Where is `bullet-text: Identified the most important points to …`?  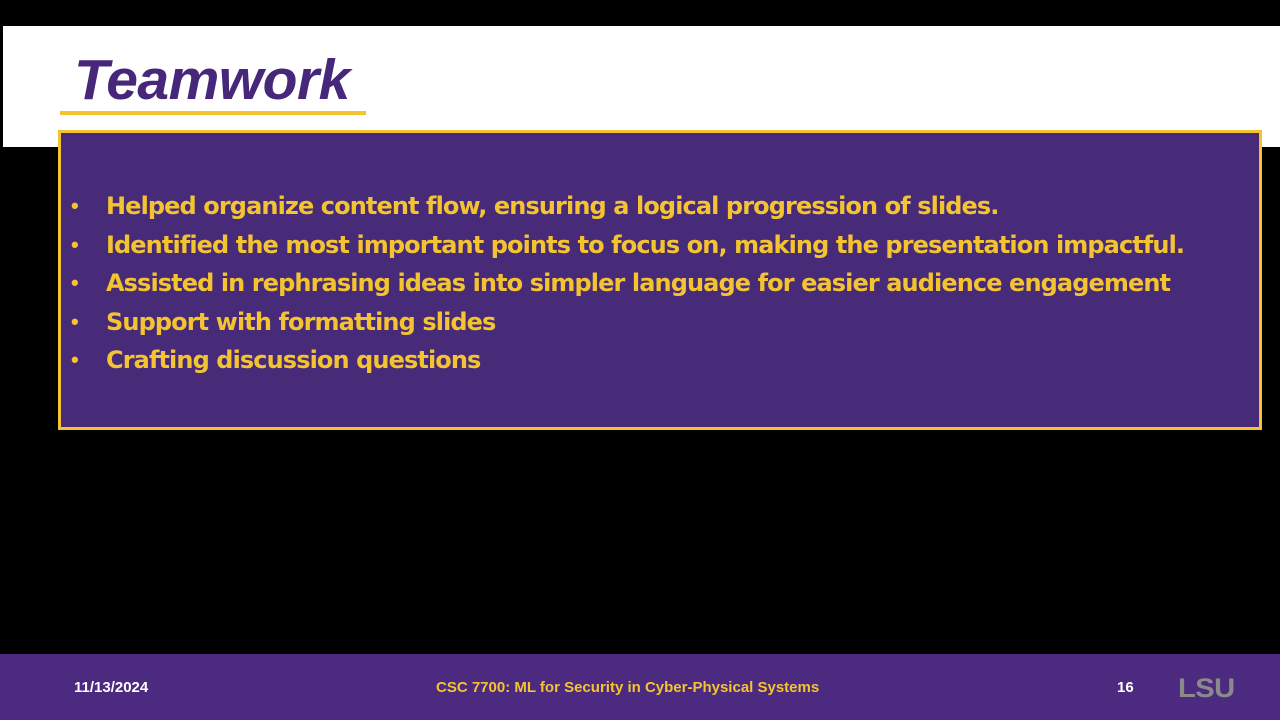
bullet-text: Identified the most important points to … is located at coordinates (645, 245).